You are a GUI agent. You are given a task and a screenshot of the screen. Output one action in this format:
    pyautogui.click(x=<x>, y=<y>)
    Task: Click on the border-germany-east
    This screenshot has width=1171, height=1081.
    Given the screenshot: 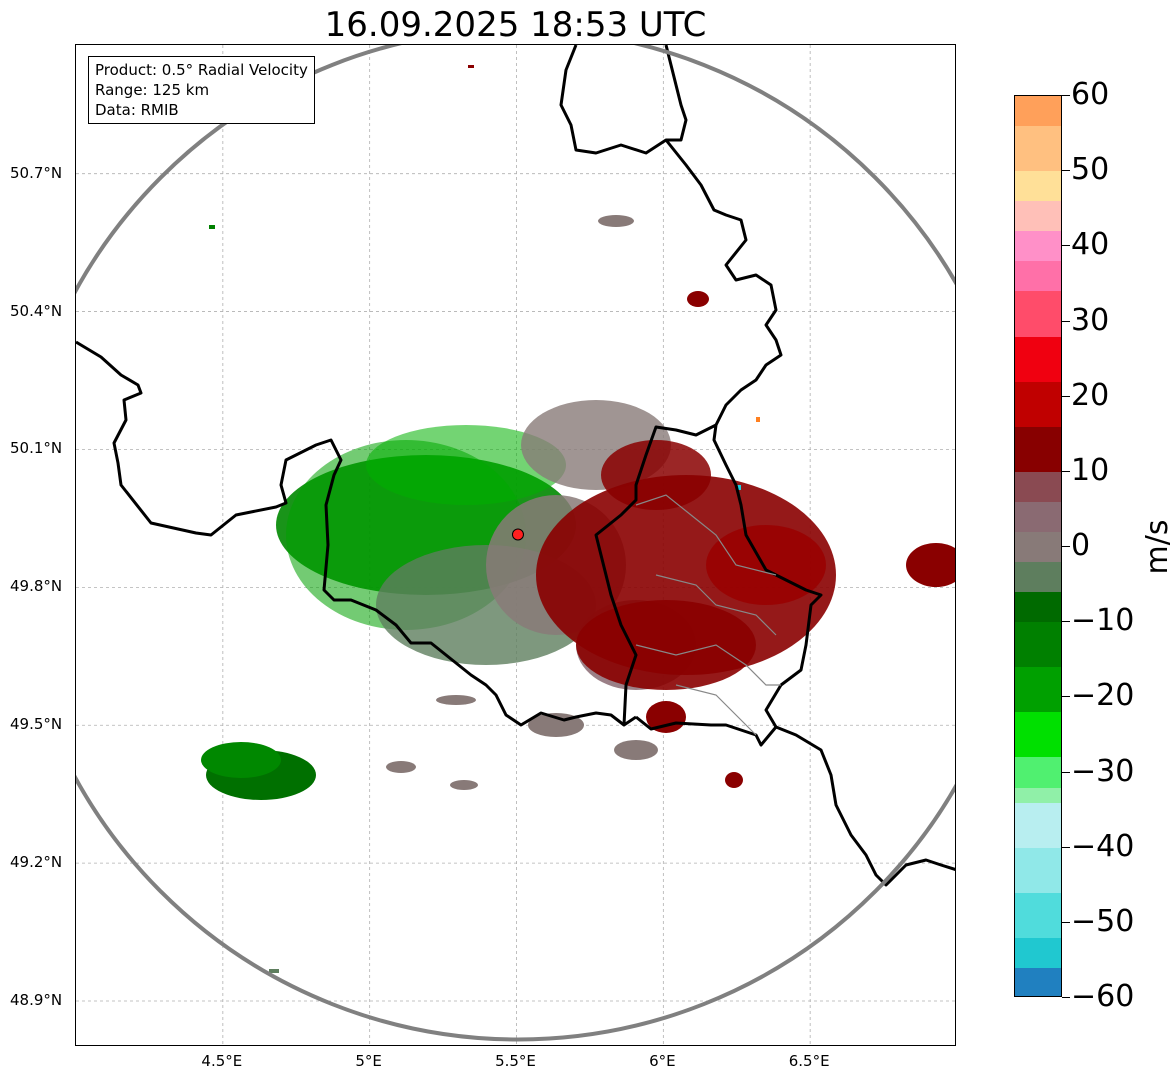 What is the action you would take?
    pyautogui.click(x=723, y=282)
    